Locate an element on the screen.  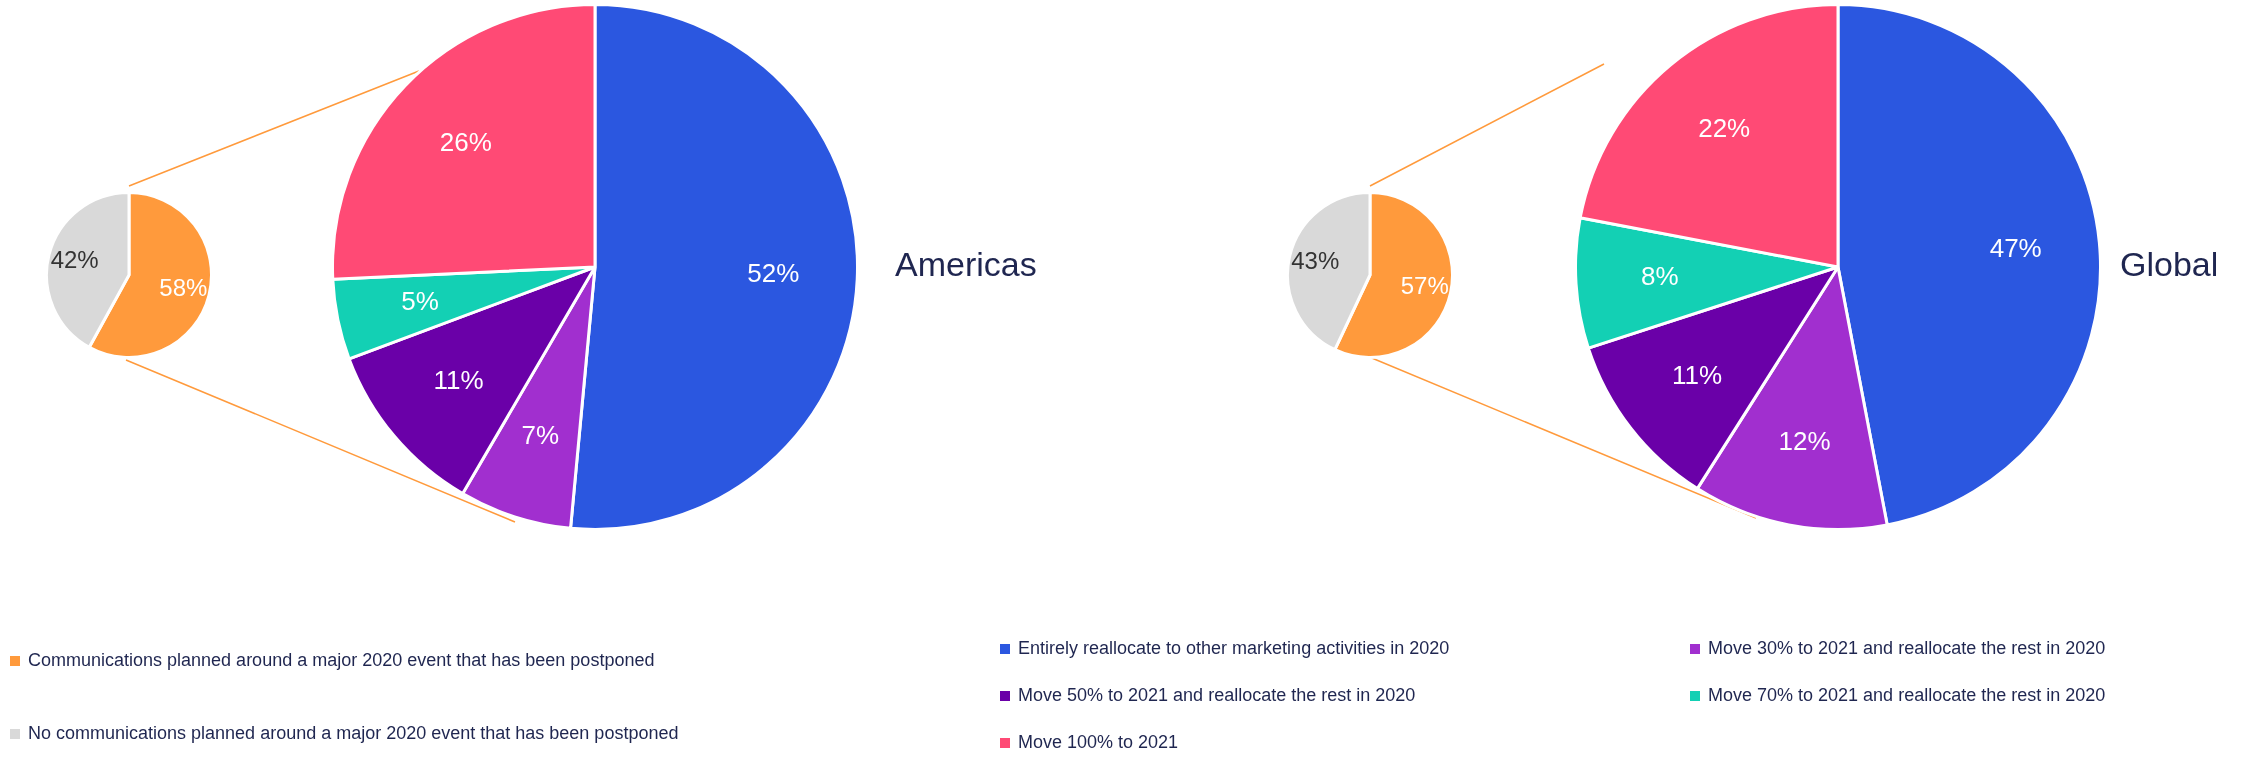
legend-label: Move 100% to 2021 is located at coordinates (1098, 742).